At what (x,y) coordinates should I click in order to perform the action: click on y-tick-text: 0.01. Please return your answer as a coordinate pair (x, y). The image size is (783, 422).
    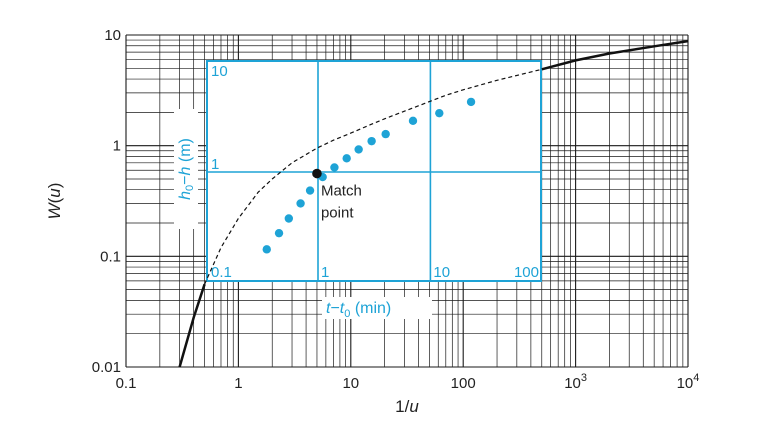
    Looking at the image, I should click on (106, 367).